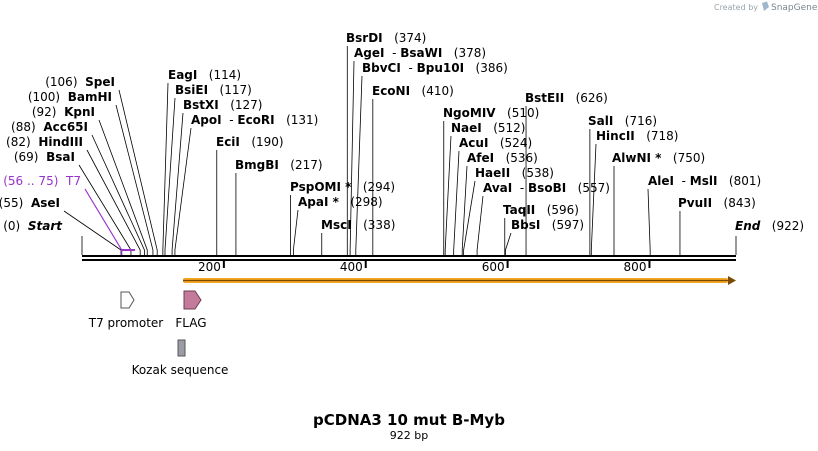 The width and height of the screenshot is (818, 451). Describe the element at coordinates (413, 91) in the screenshot. I see `site-label: EcoNI (410)` at that location.